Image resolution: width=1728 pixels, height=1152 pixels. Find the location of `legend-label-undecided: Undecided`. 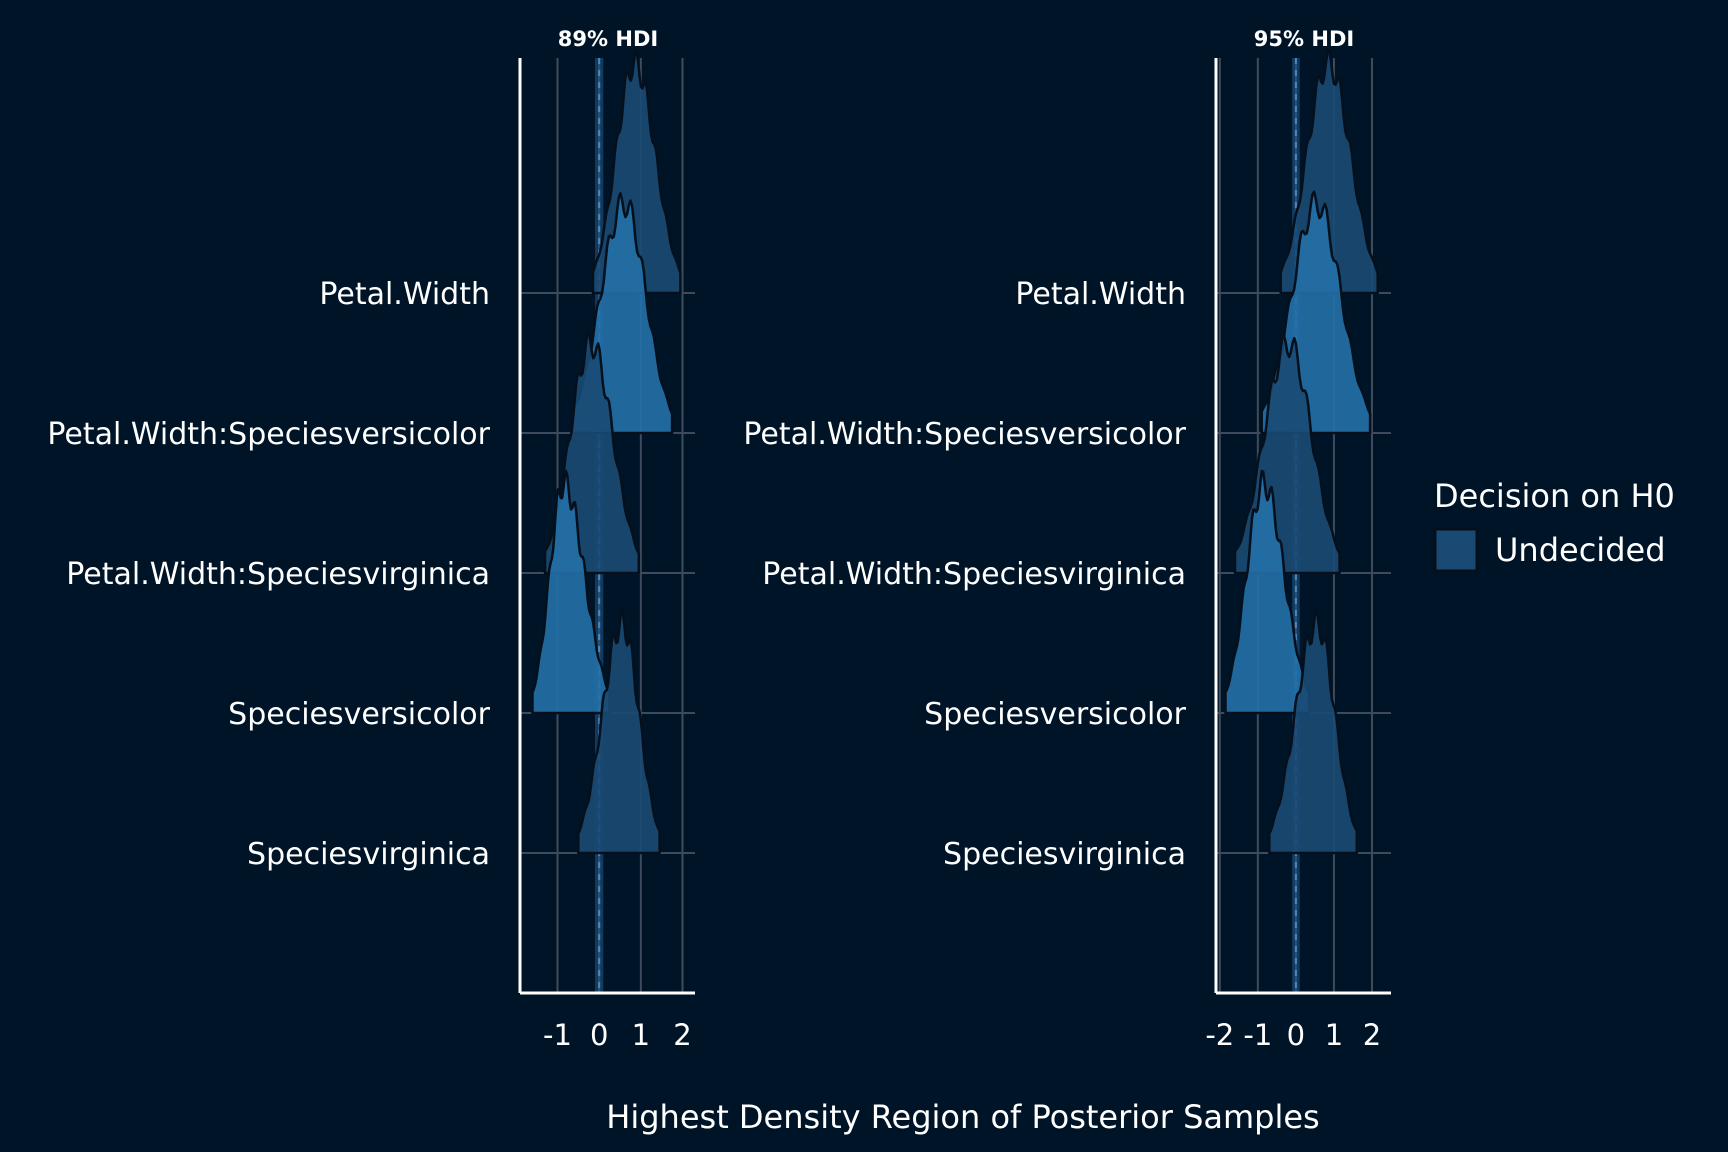

legend-label-undecided: Undecided is located at coordinates (1580, 550).